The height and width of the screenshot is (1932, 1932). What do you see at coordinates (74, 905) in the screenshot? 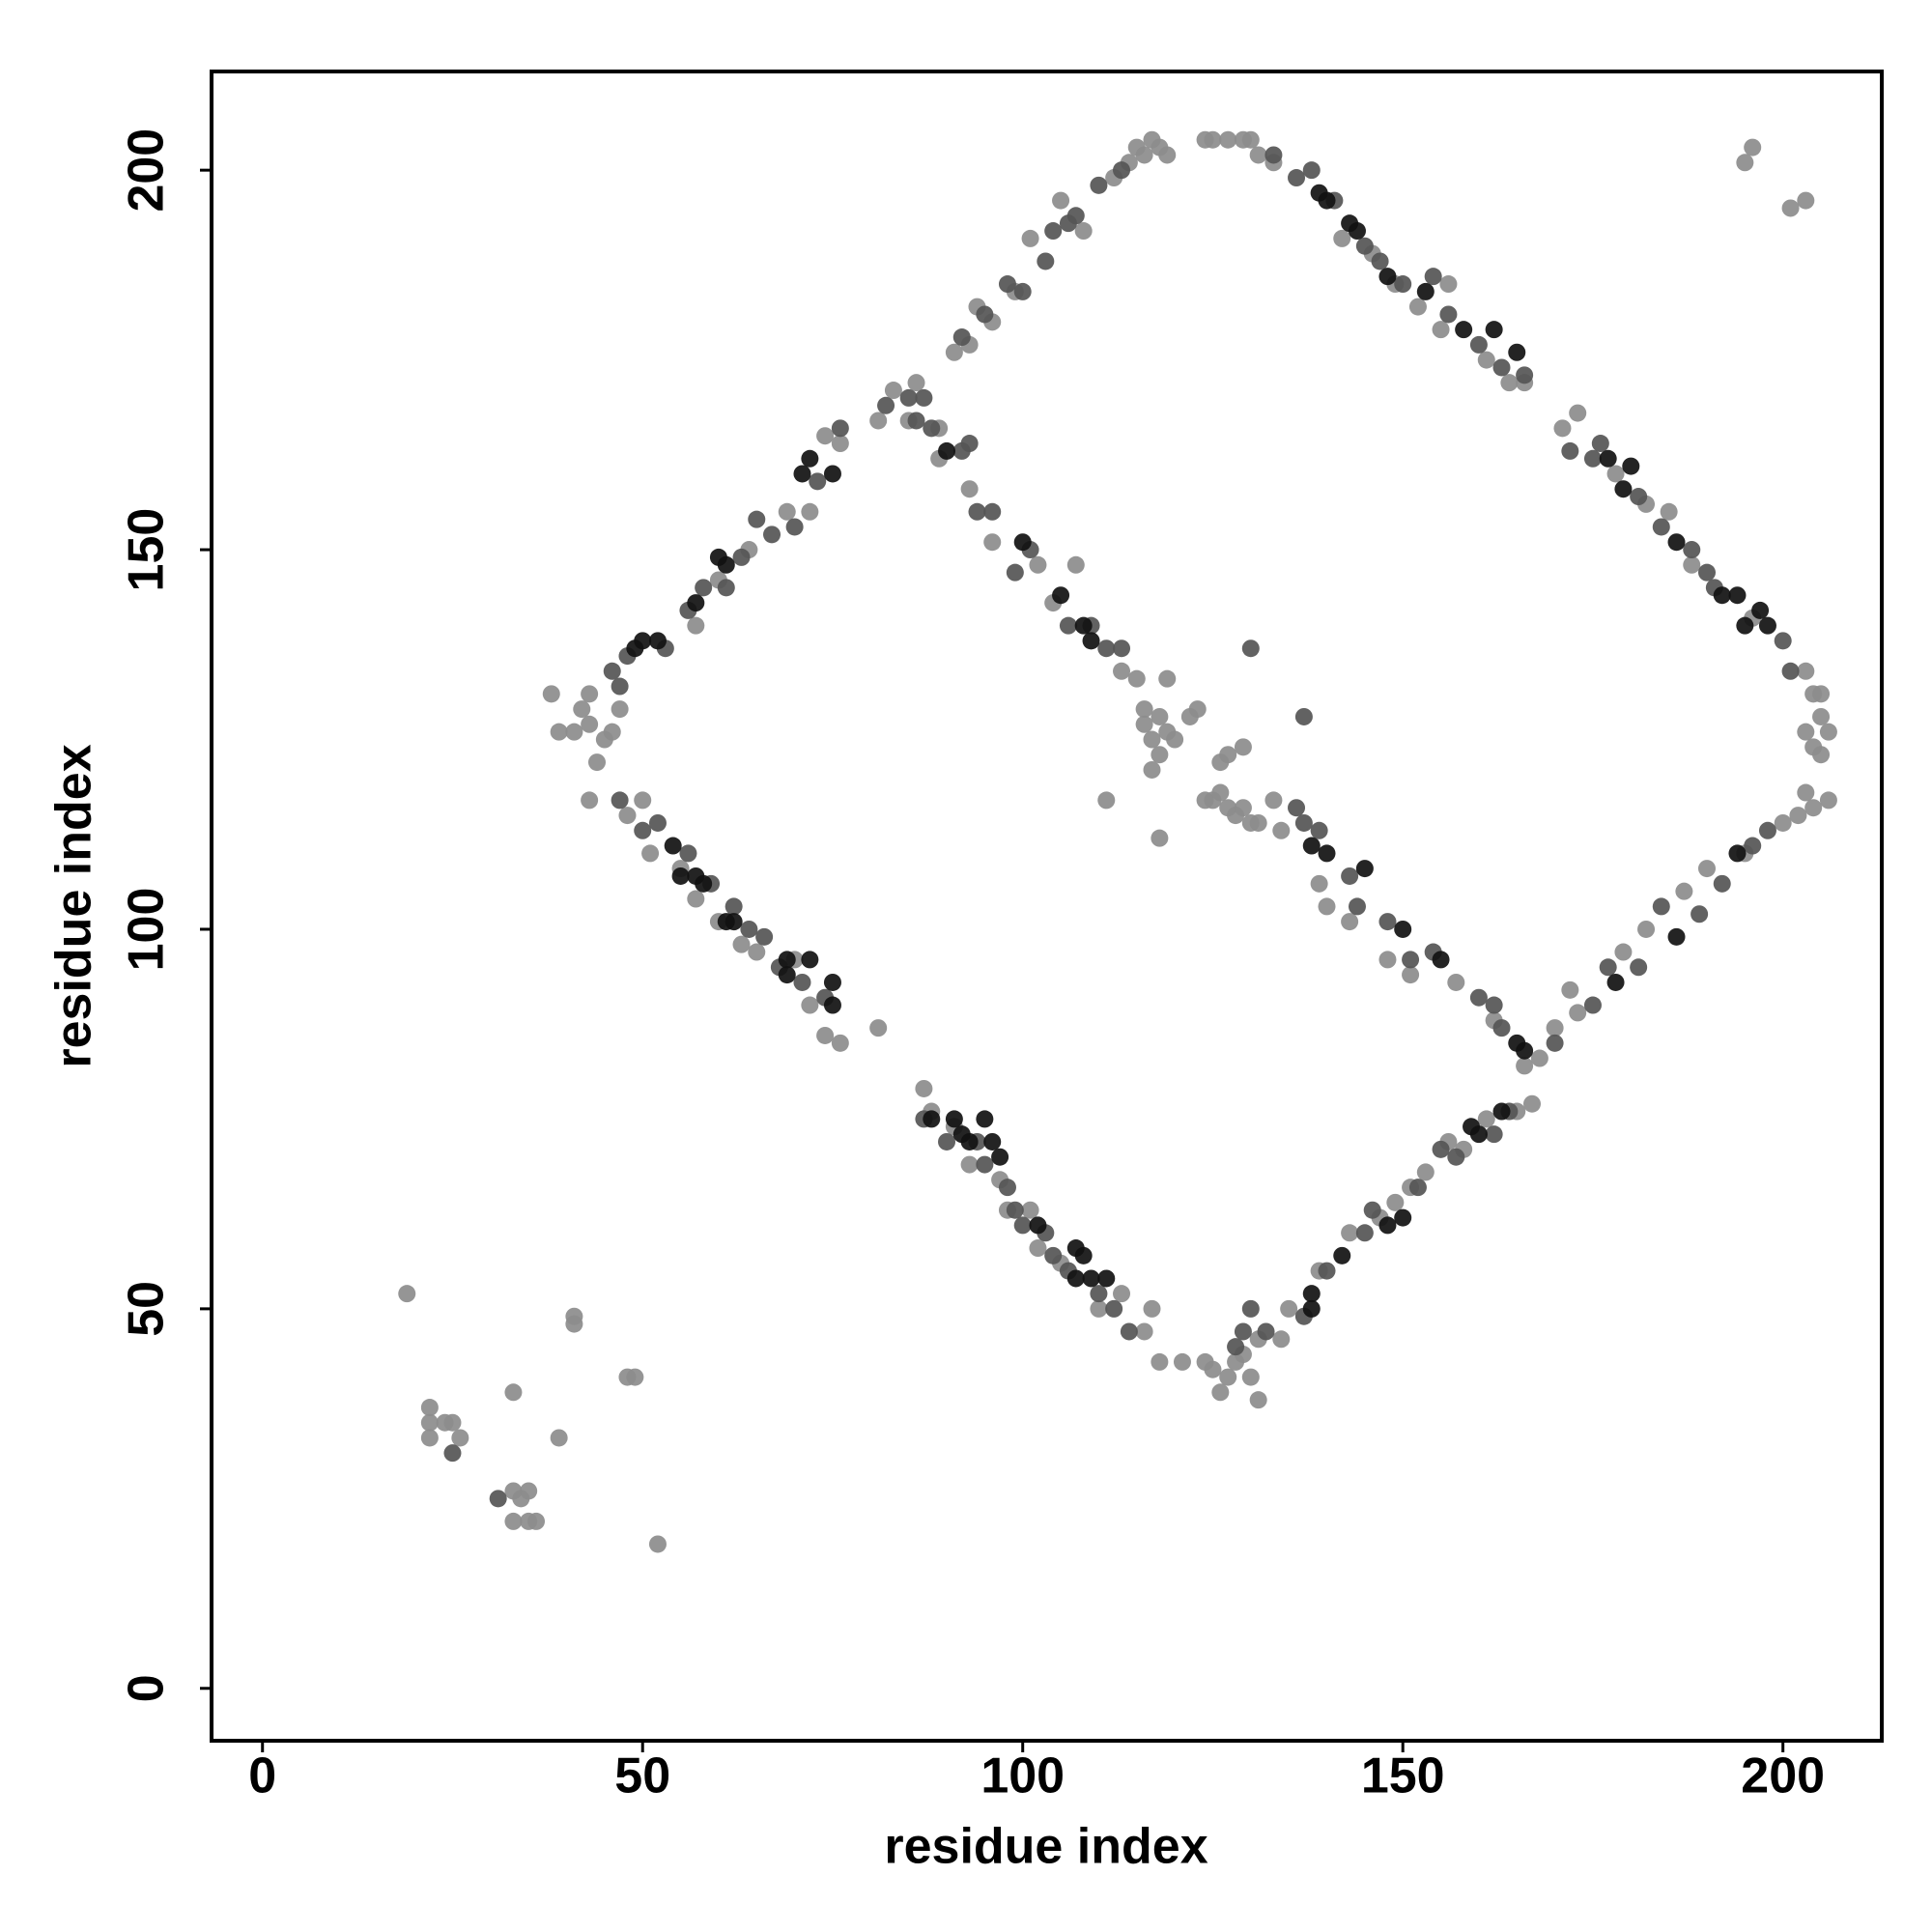
I see `y-axis-title: residue index` at bounding box center [74, 905].